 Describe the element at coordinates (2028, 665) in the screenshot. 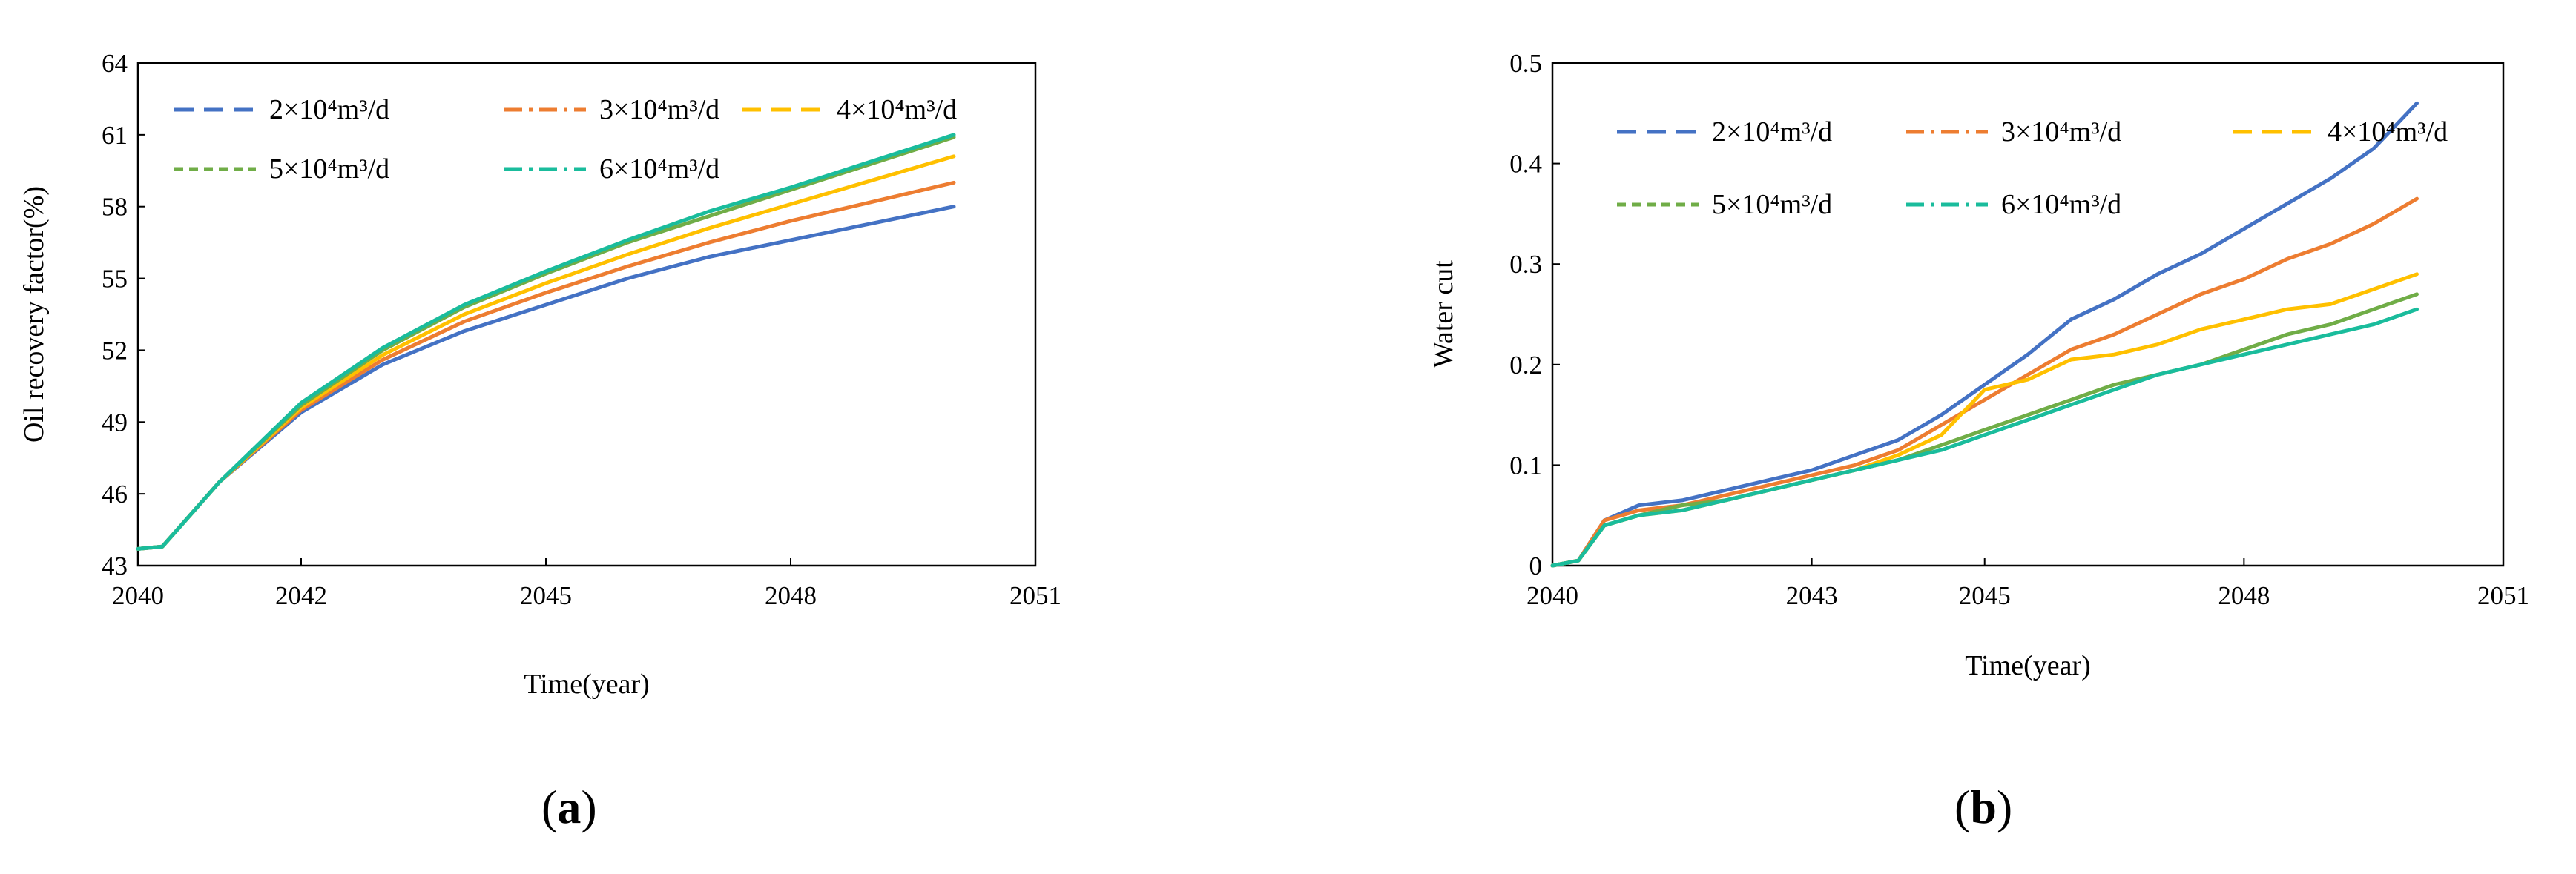

I see `chart-b-x-axis-label: Time(year)` at that location.